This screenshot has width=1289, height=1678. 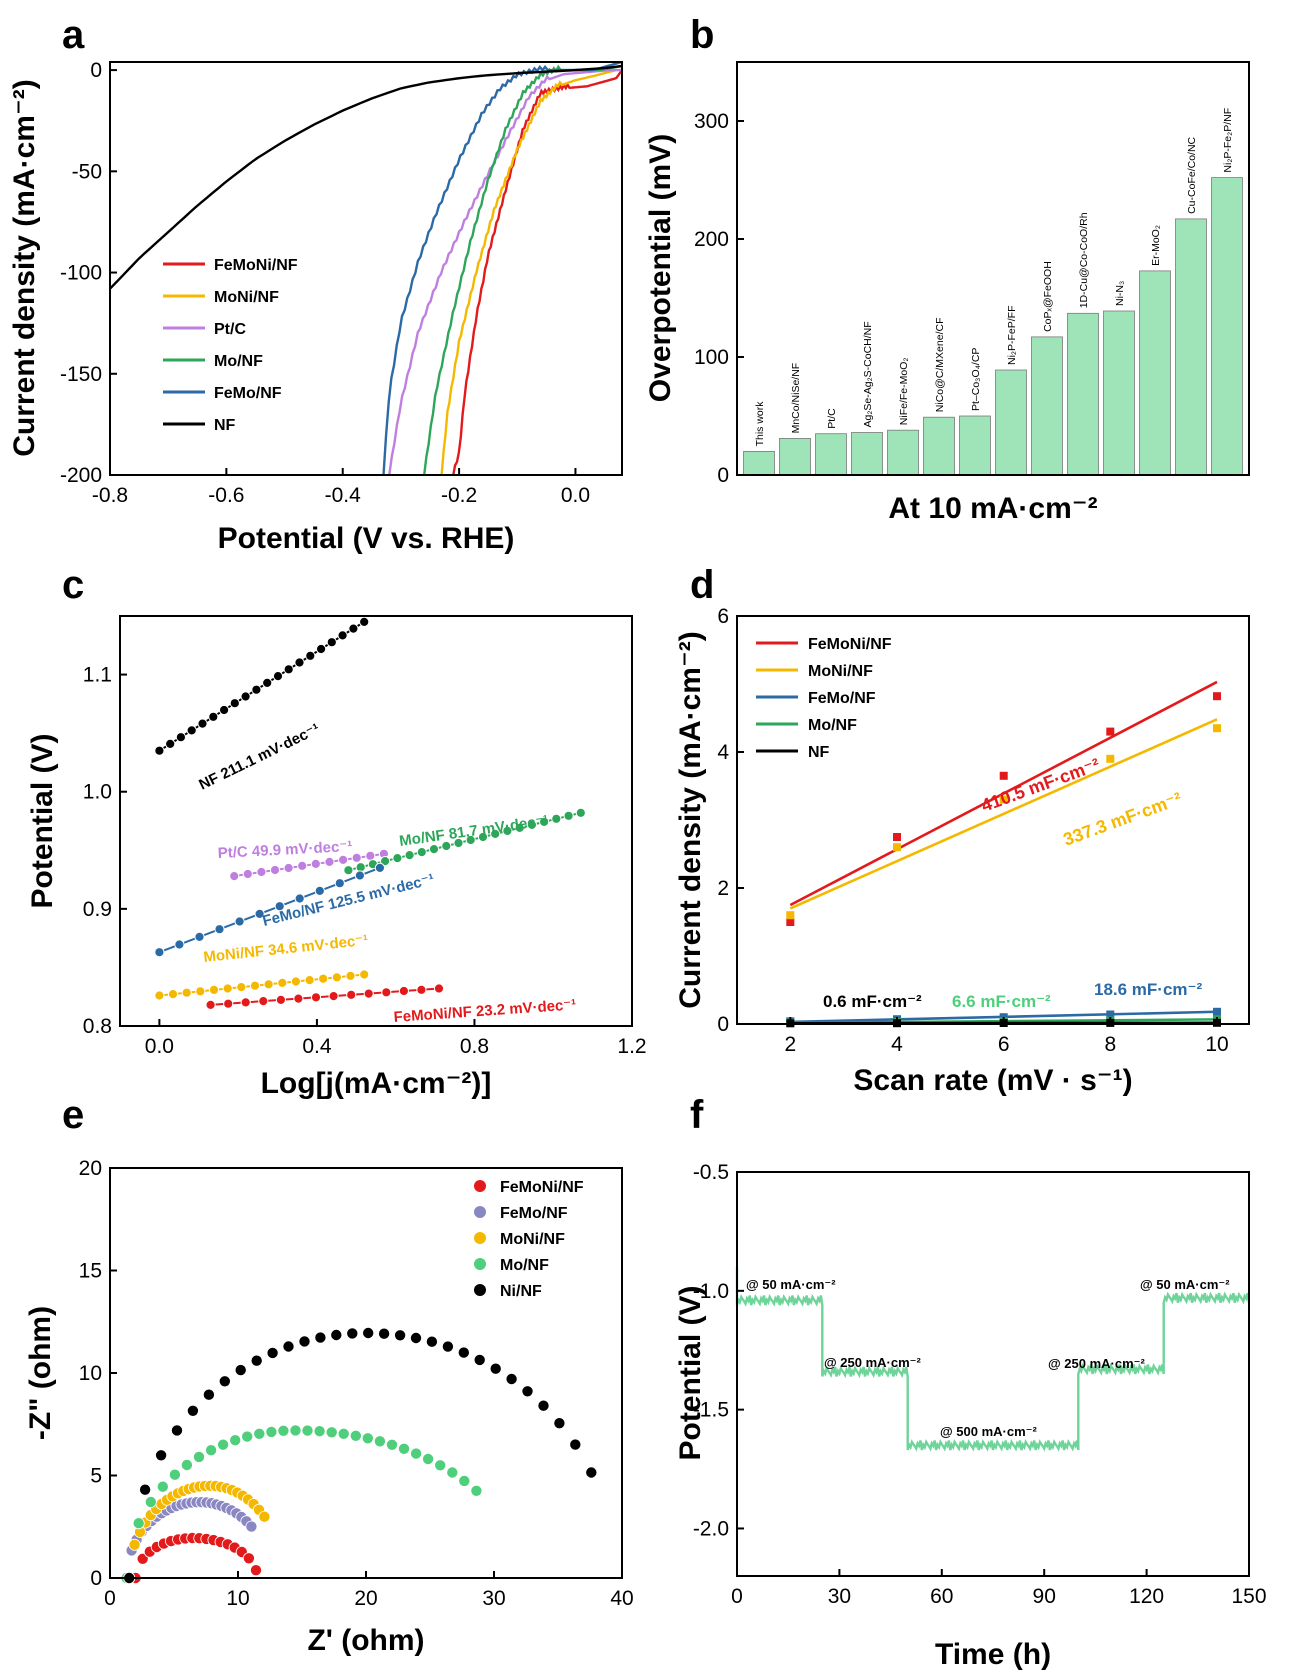 What do you see at coordinates (480, 1264) in the screenshot?
I see `e-legend-dot-mo` at bounding box center [480, 1264].